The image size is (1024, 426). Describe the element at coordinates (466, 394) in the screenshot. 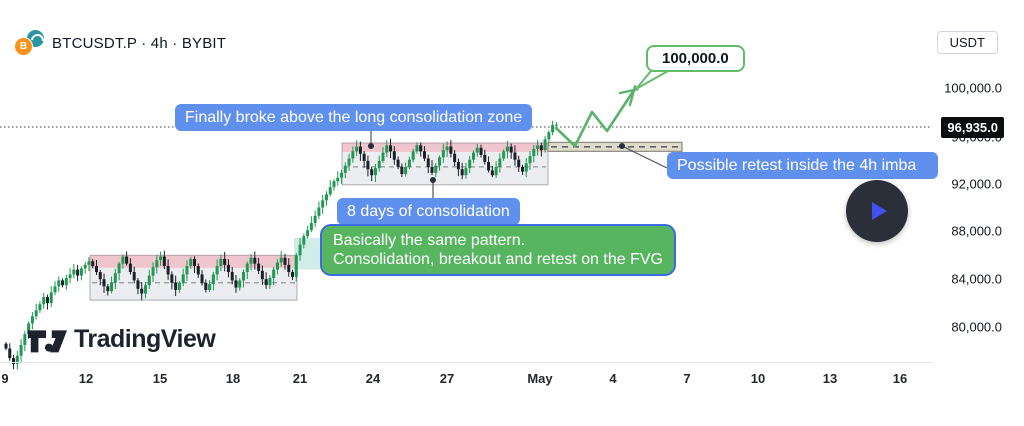

I see `time-scale: 9 12 15 18 21 24 27 May 4 7 10 13 16` at that location.